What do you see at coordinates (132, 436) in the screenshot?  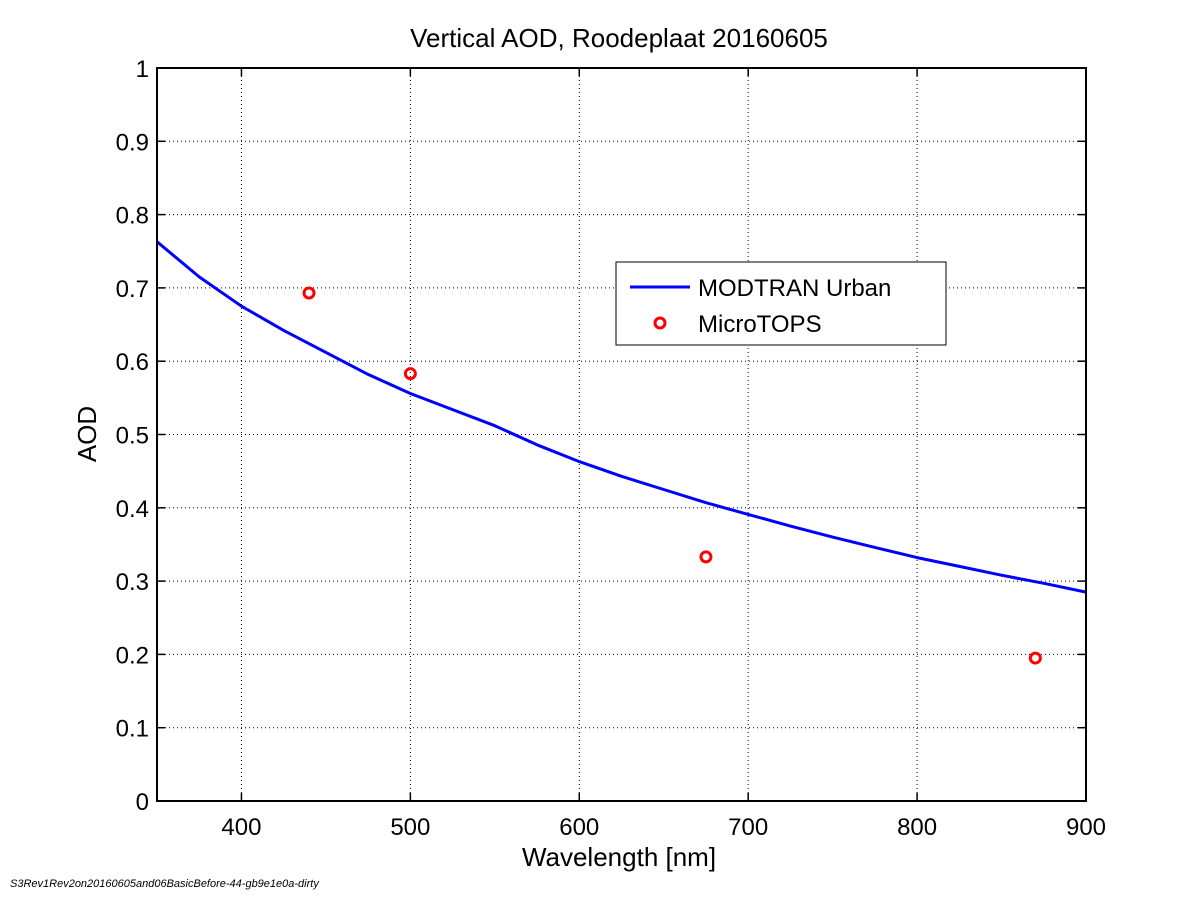 I see `y-tick-label: 0.5` at bounding box center [132, 436].